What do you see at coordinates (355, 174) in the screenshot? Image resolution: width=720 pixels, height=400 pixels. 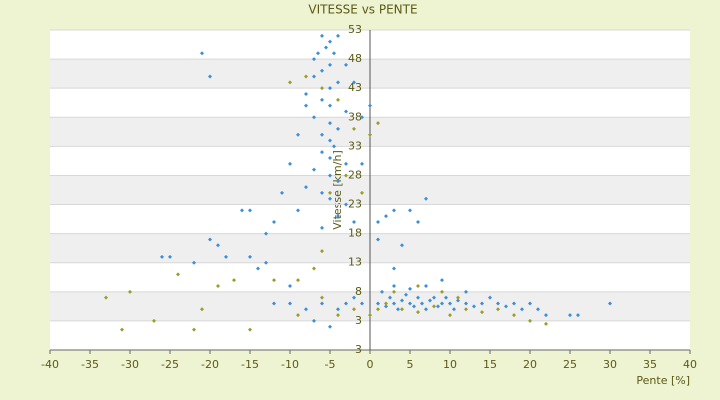 I see `y-tick-label: 28` at bounding box center [355, 174].